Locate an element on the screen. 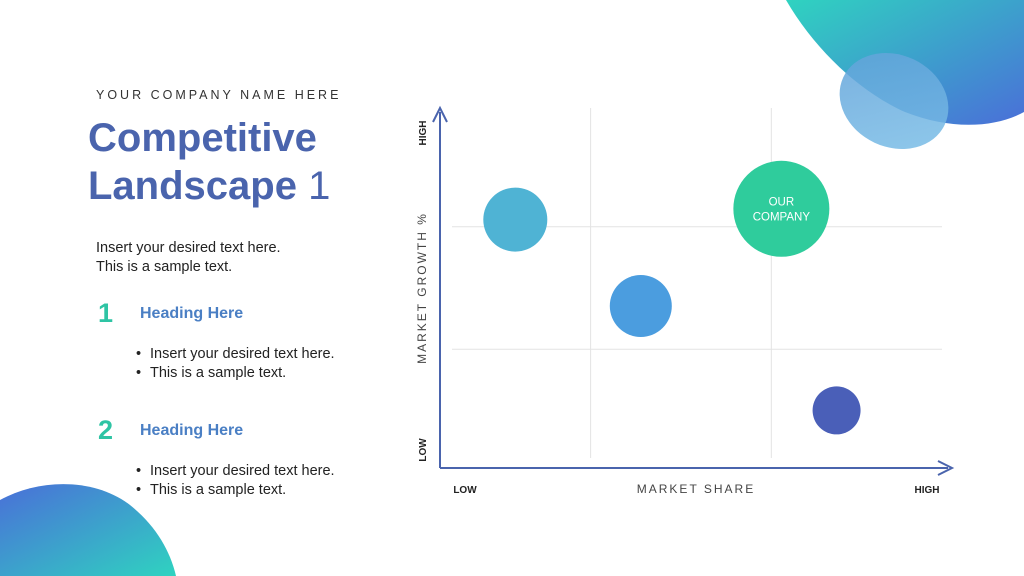 The width and height of the screenshot is (1024, 576). section-1-number: 1 is located at coordinates (106, 313).